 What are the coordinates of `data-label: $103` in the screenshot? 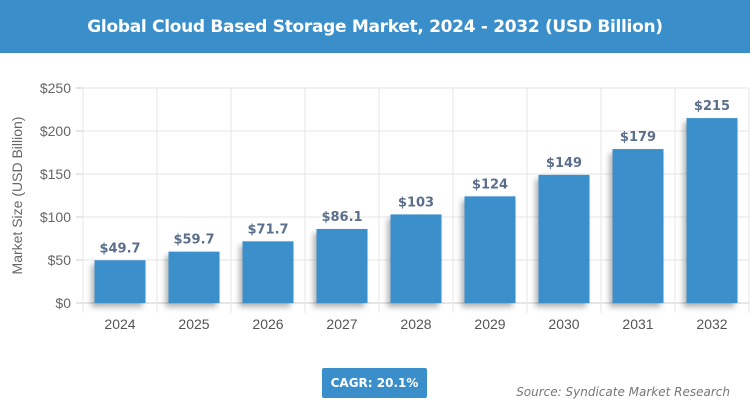 It's located at (416, 202).